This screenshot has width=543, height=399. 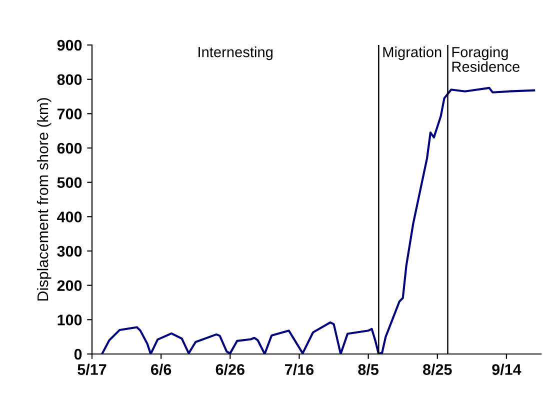 What do you see at coordinates (69, 286) in the screenshot?
I see `y-tick-label: 200` at bounding box center [69, 286].